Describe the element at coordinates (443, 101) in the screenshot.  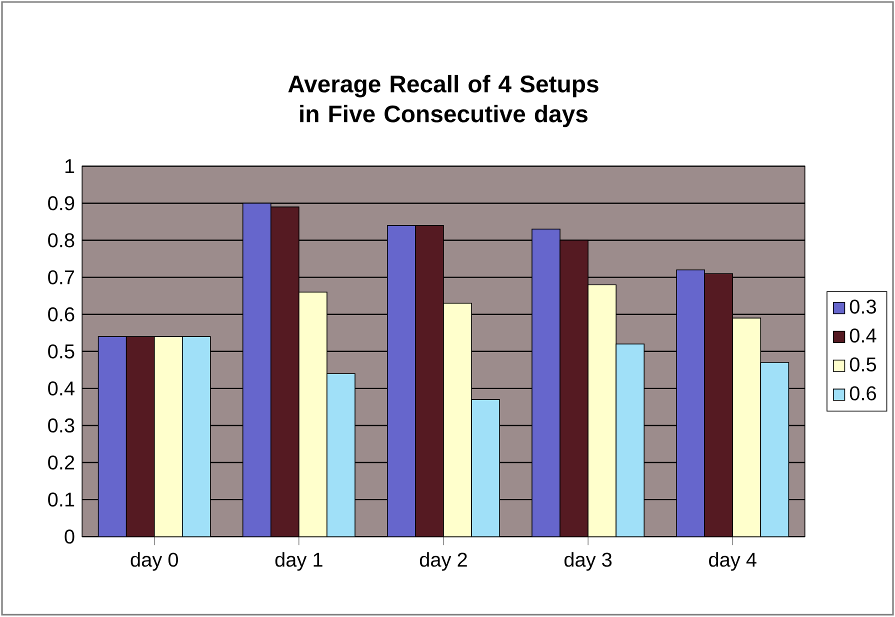
I see `chart-title: Average Recall of 4 Setups in Five Consecutive days` at that location.